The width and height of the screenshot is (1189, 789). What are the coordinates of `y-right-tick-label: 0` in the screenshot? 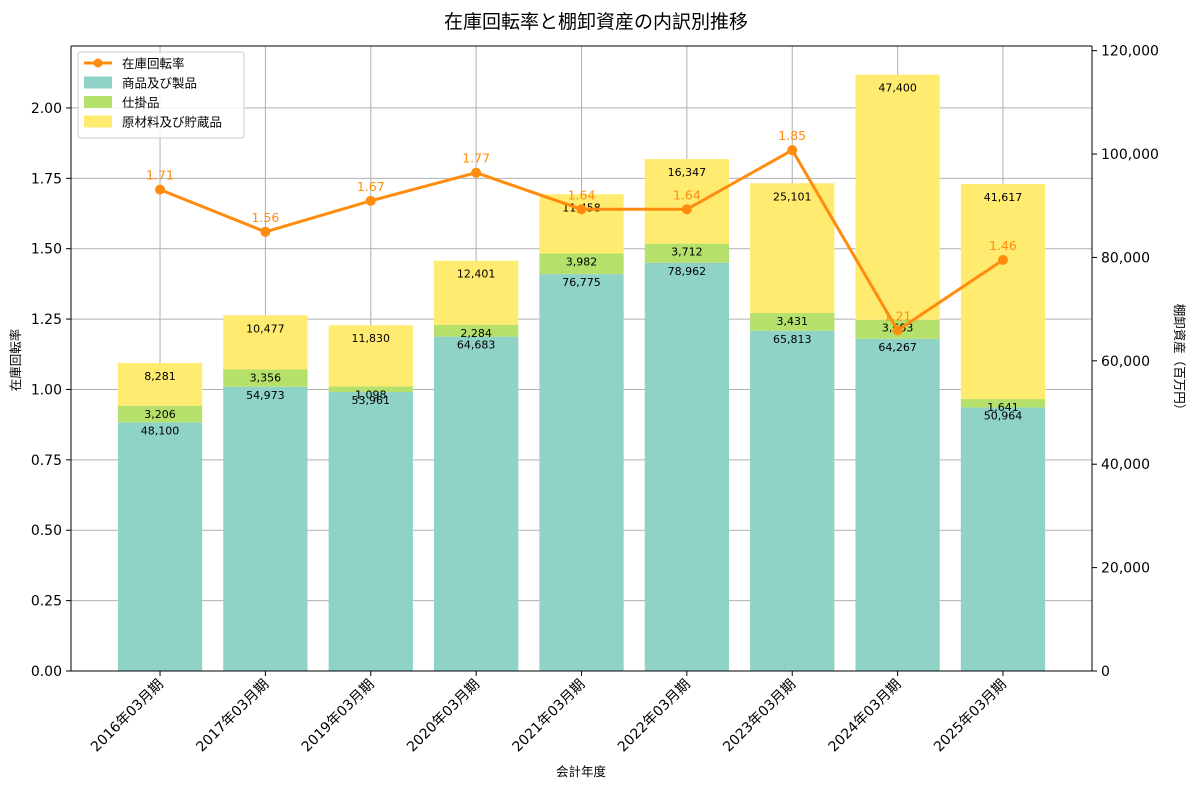 It's located at (1105, 672).